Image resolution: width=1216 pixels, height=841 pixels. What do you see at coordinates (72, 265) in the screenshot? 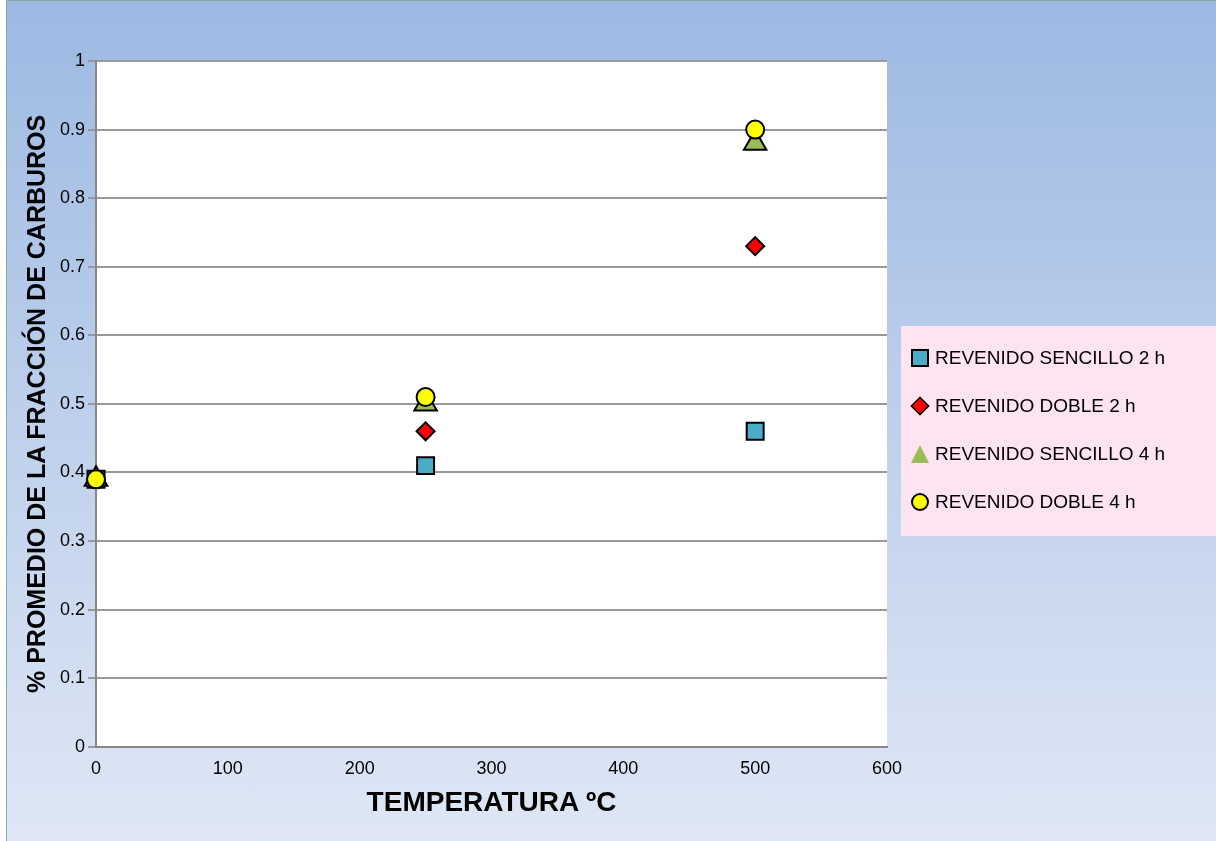
I see `y-tick-label: 0.7` at bounding box center [72, 265].